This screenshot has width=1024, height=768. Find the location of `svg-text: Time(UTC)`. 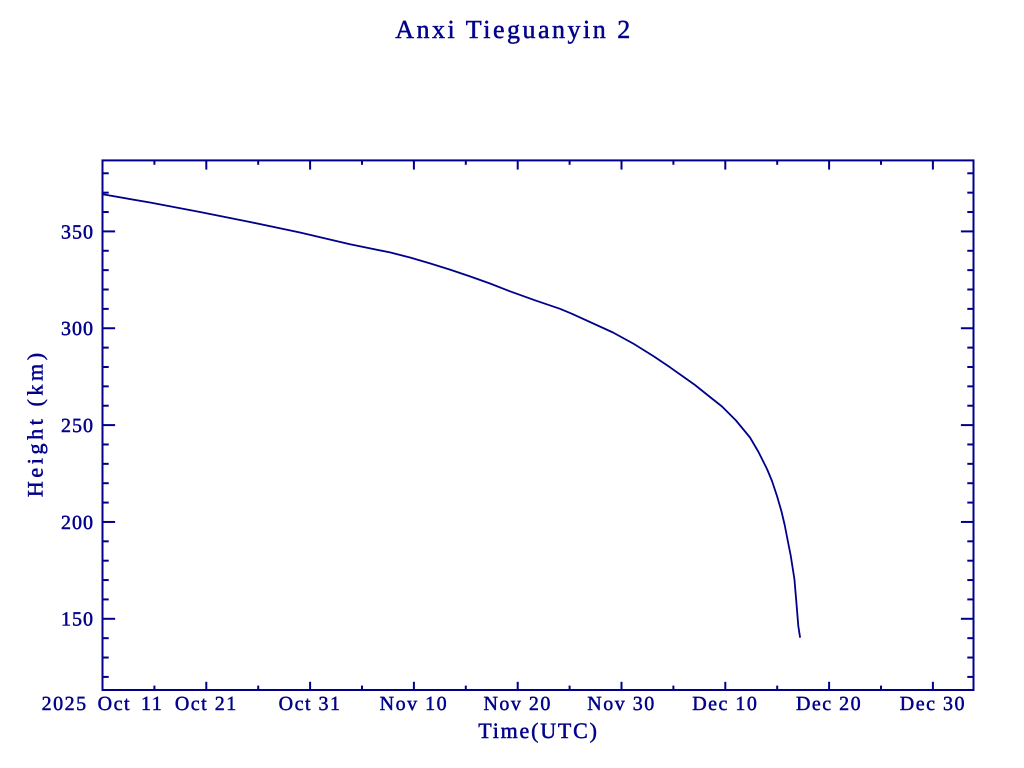

svg-text: Time(UTC) is located at coordinates (538, 730).